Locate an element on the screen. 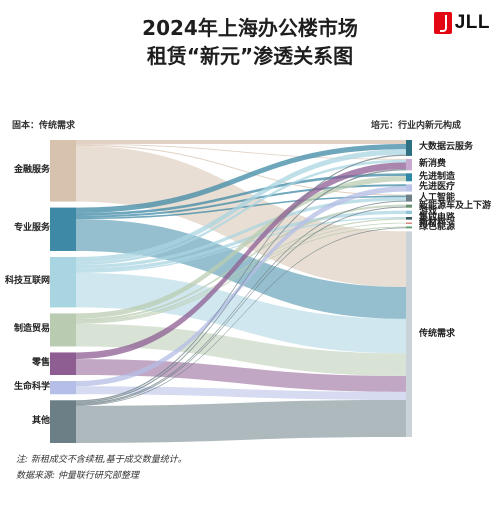 The width and height of the screenshot is (500, 505). target-node-游戏 is located at coordinates (409, 212).